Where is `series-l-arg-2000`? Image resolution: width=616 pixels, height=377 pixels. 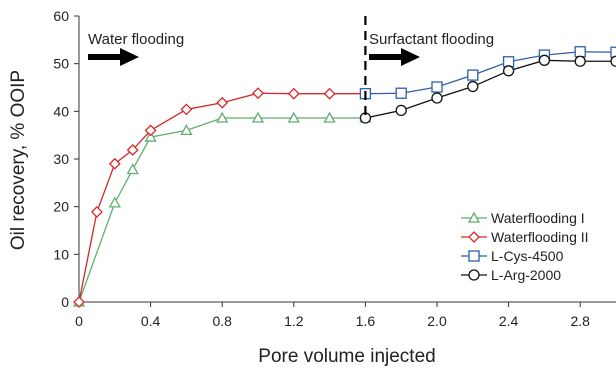 series-l-arg-2000 is located at coordinates (487, 89).